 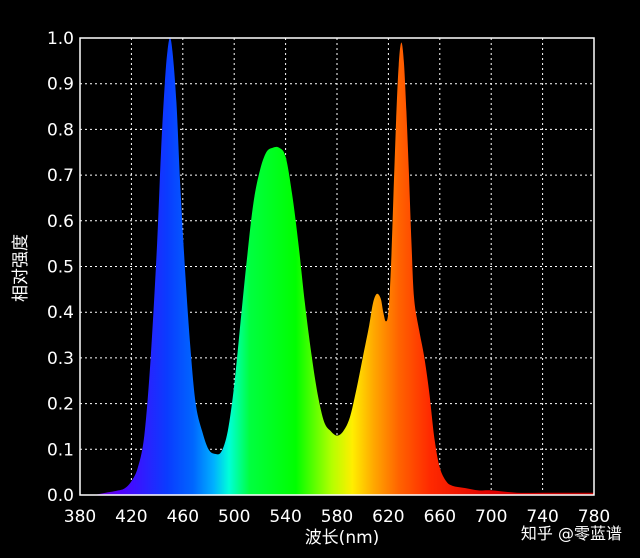 What do you see at coordinates (60, 405) in the screenshot?
I see `y-tick-label: 0.2` at bounding box center [60, 405].